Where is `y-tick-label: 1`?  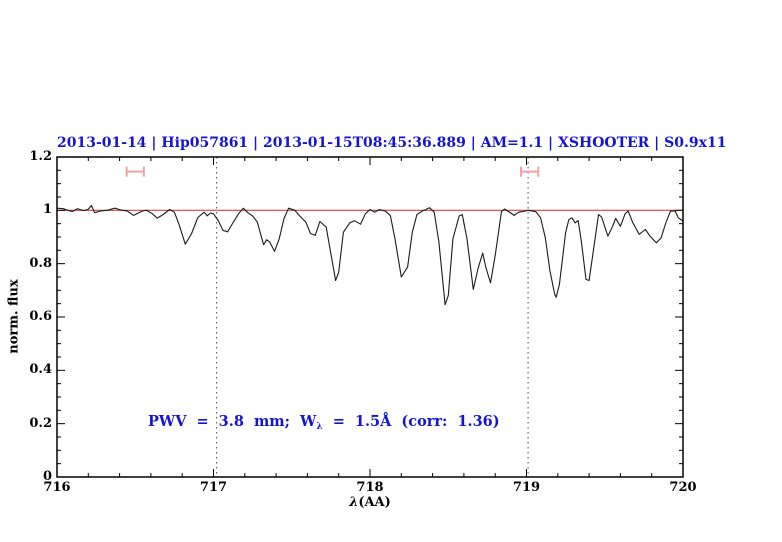
y-tick-label: 1 is located at coordinates (47, 210).